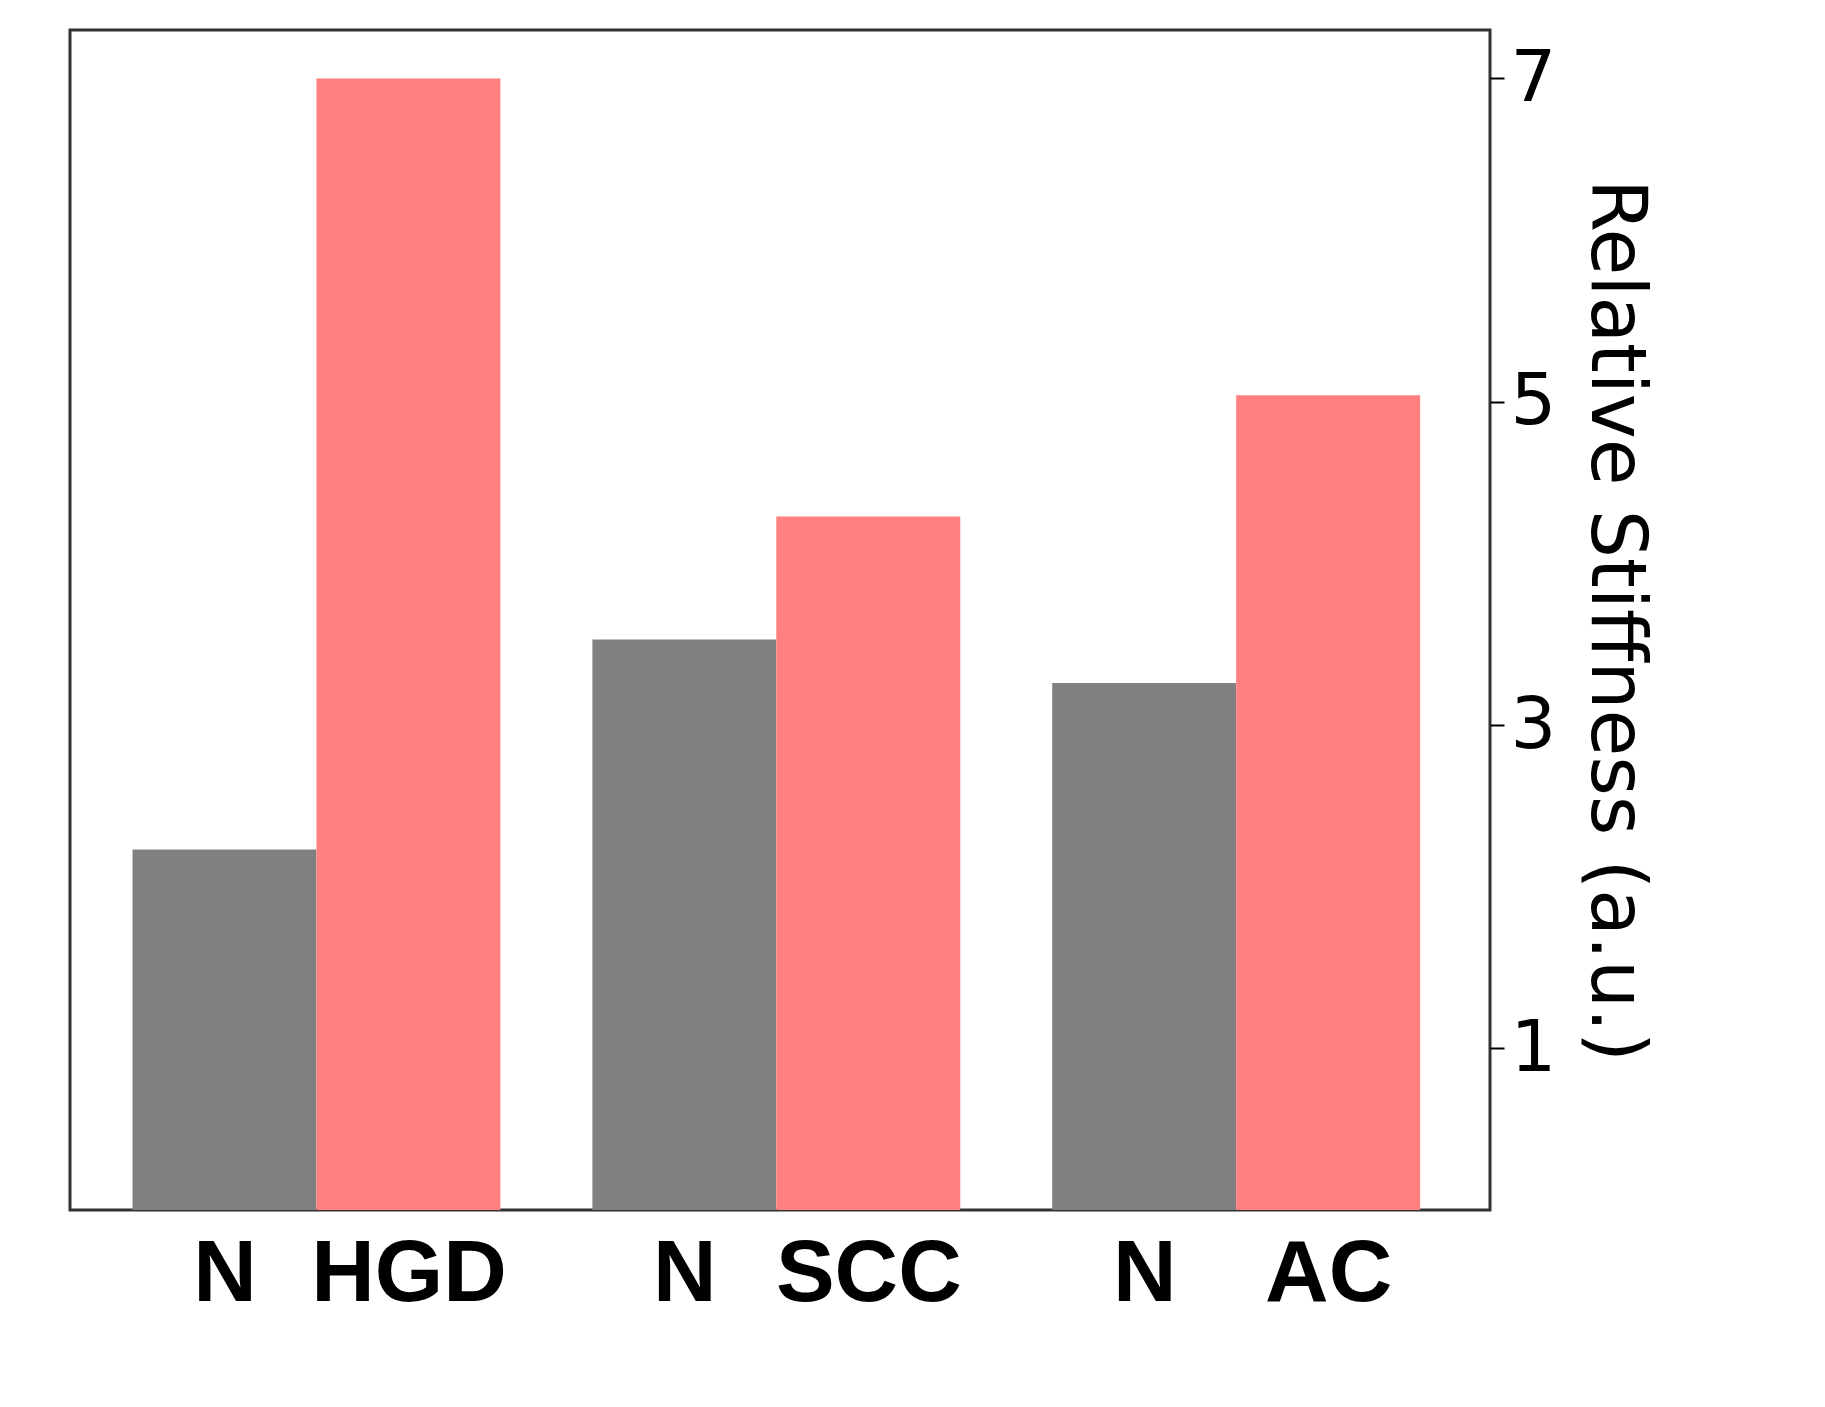  What do you see at coordinates (1533, 722) in the screenshot?
I see `y-tick-label: 3` at bounding box center [1533, 722].